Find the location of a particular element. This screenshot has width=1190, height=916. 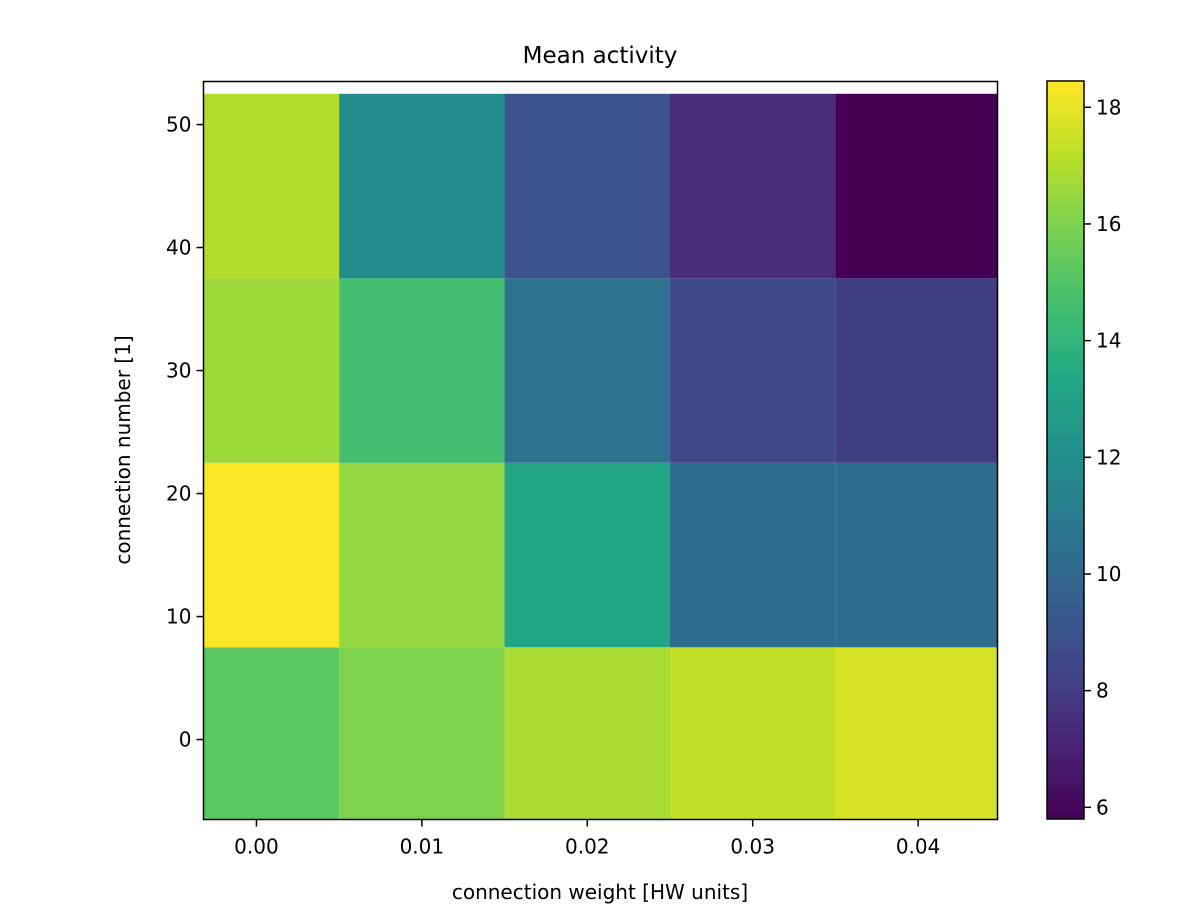

x-tick-label: 0.03 is located at coordinates (752, 847).